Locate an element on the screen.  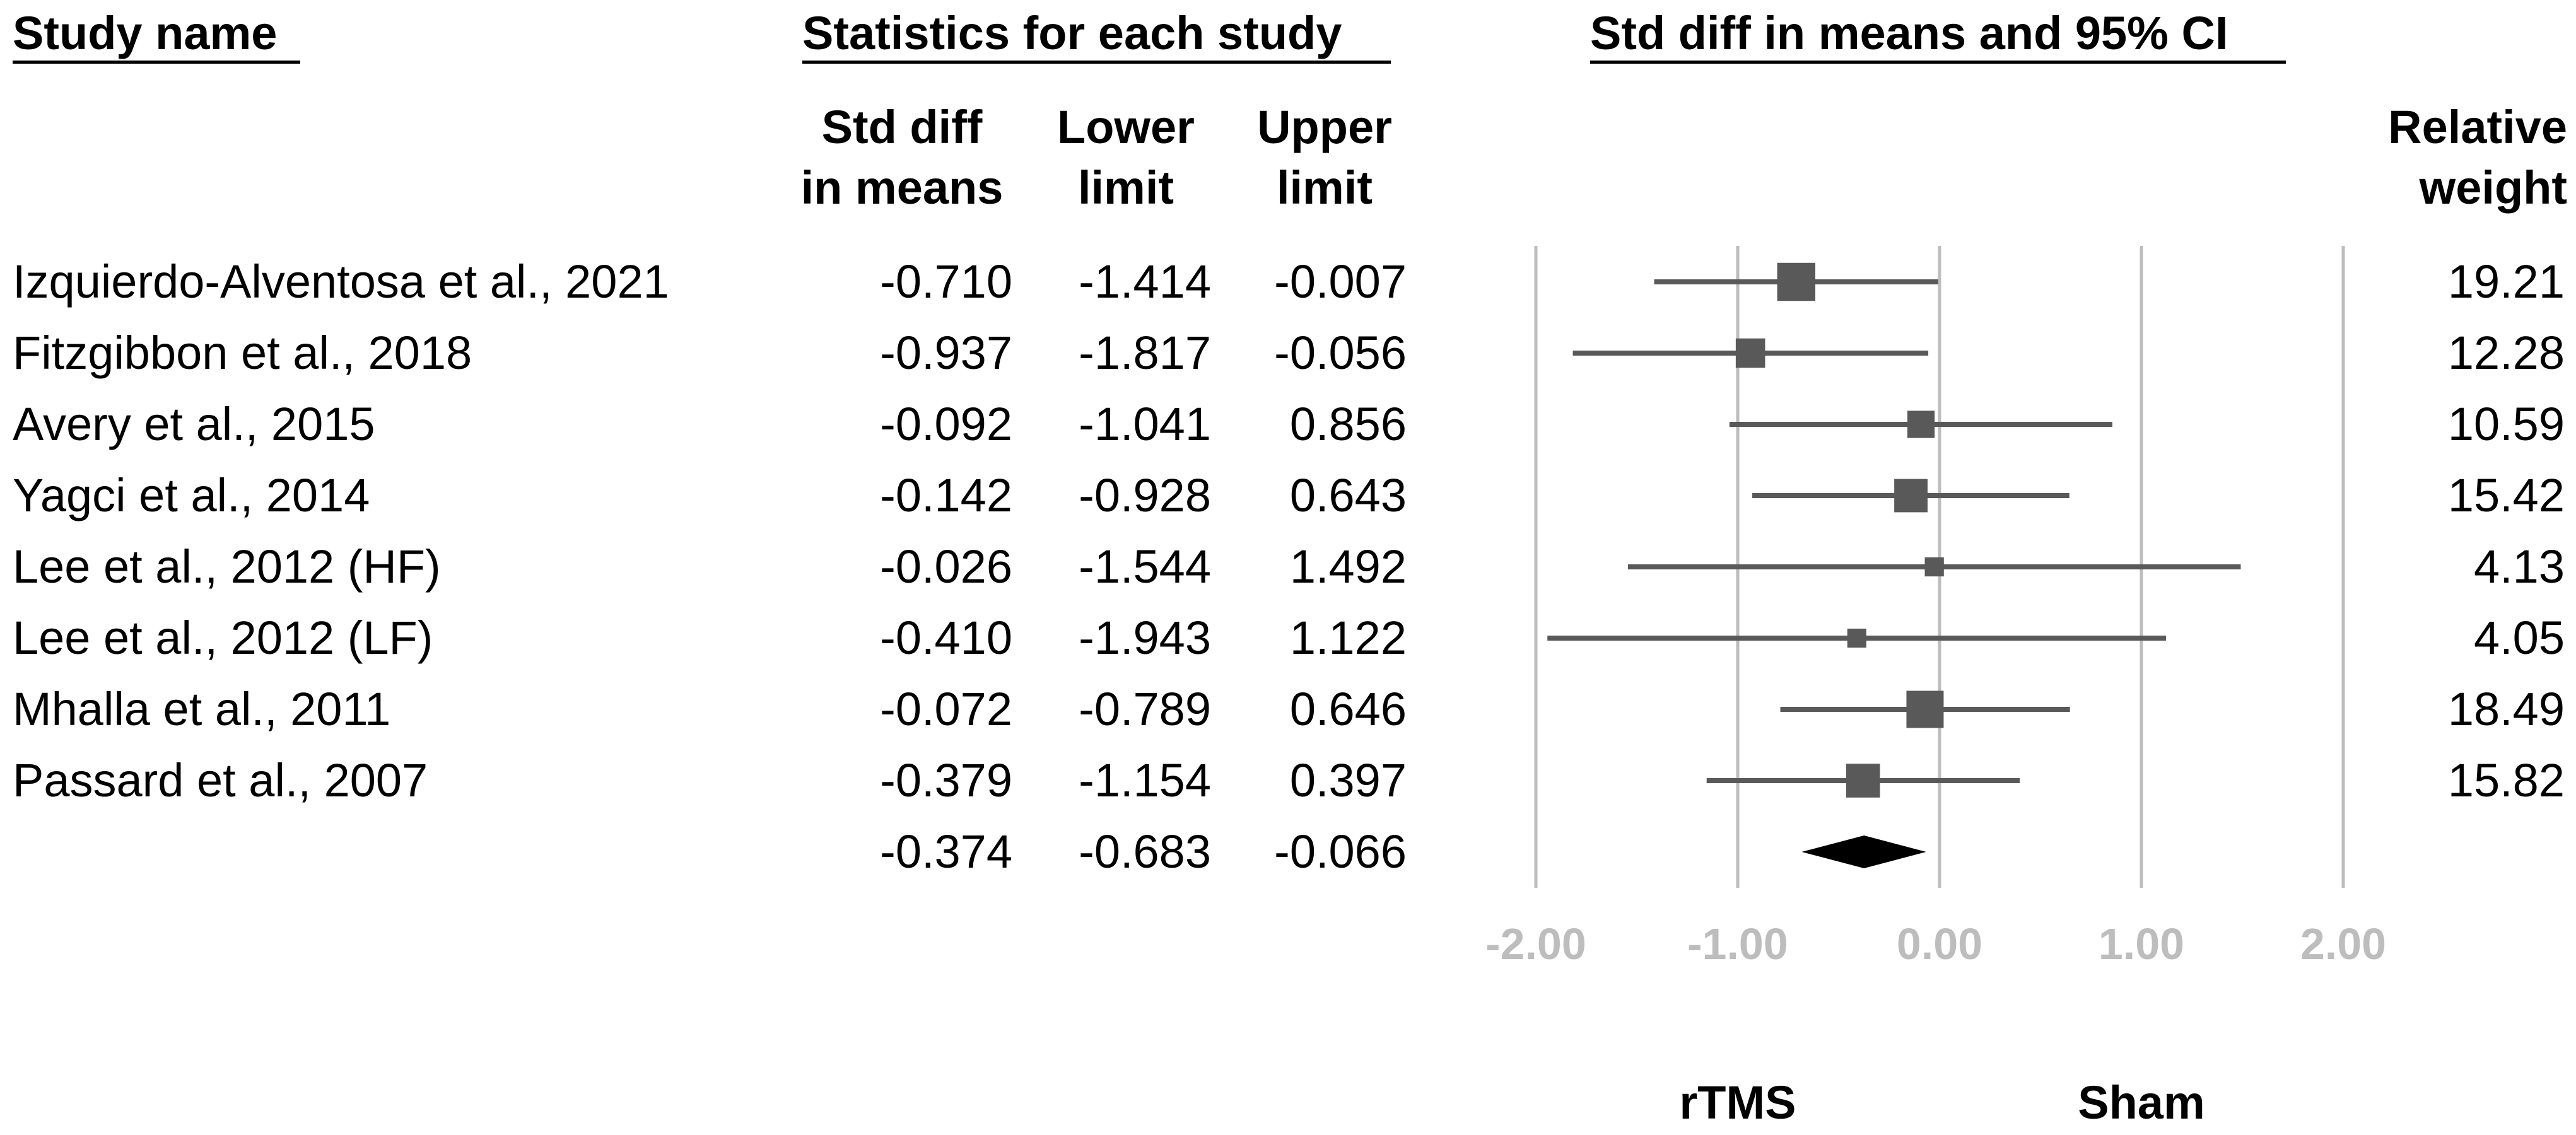
summary-upper-value: -0.066 is located at coordinates (1340, 851).